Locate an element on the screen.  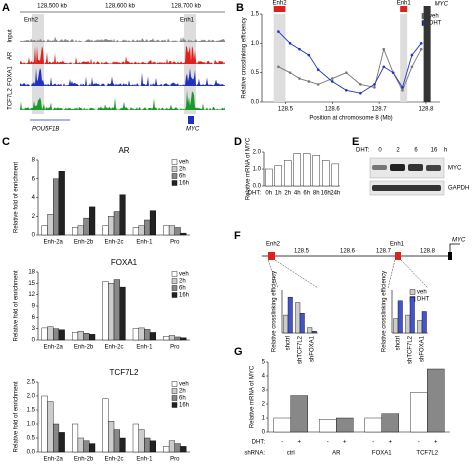
enhancer-label: Enh1 is located at coordinates (397, 245).